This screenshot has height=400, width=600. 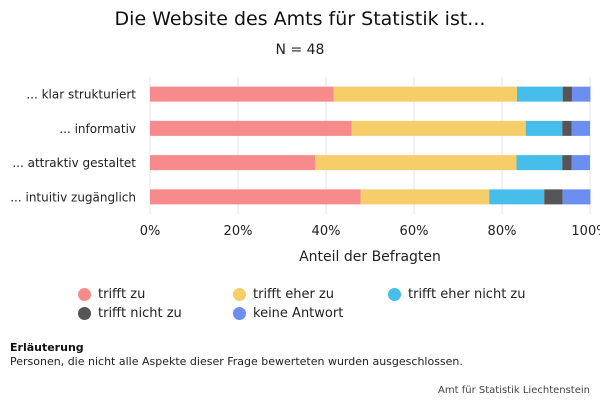 I want to click on legend-item: trifft nicht zu, so click(x=155, y=313).